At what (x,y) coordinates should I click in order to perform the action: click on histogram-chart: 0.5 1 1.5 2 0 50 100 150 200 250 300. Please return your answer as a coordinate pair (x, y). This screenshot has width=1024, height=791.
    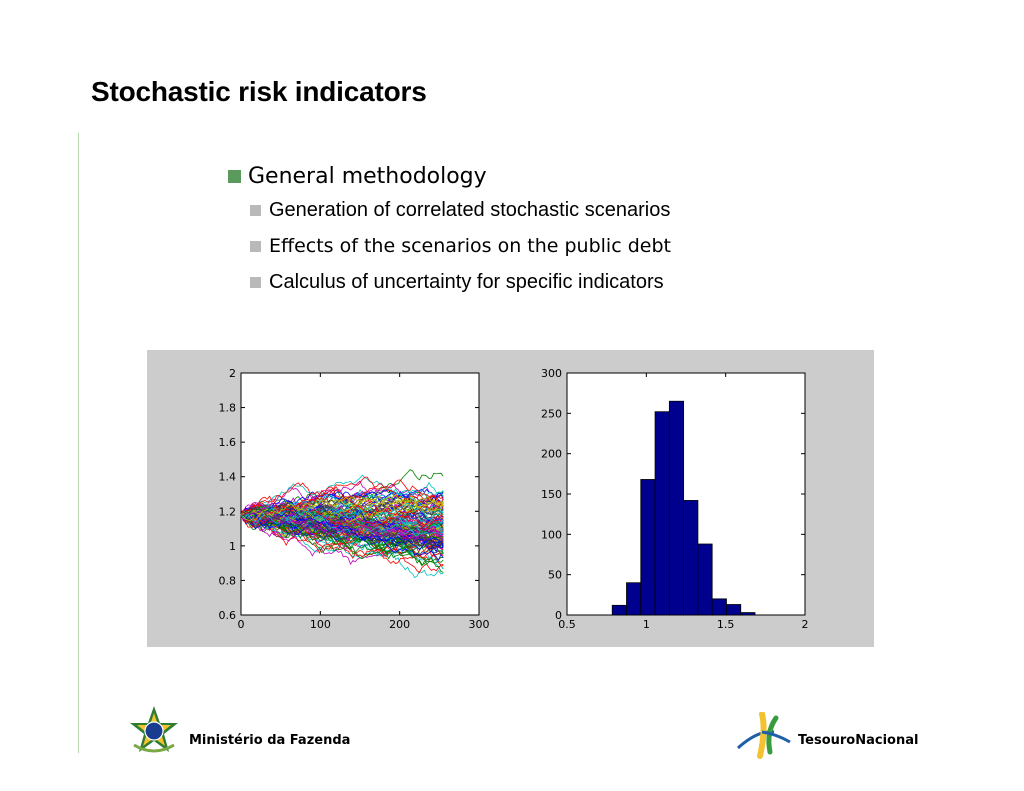
    Looking at the image, I should click on (675, 499).